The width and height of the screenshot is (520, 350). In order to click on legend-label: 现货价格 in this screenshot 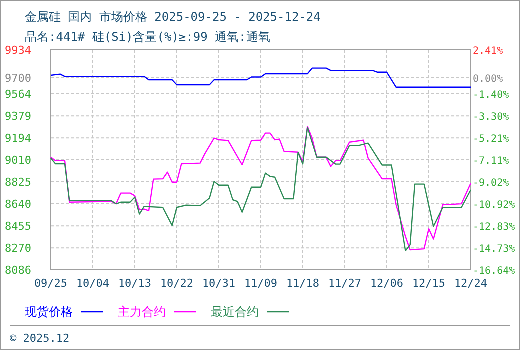, I will do `click(49, 312)`.